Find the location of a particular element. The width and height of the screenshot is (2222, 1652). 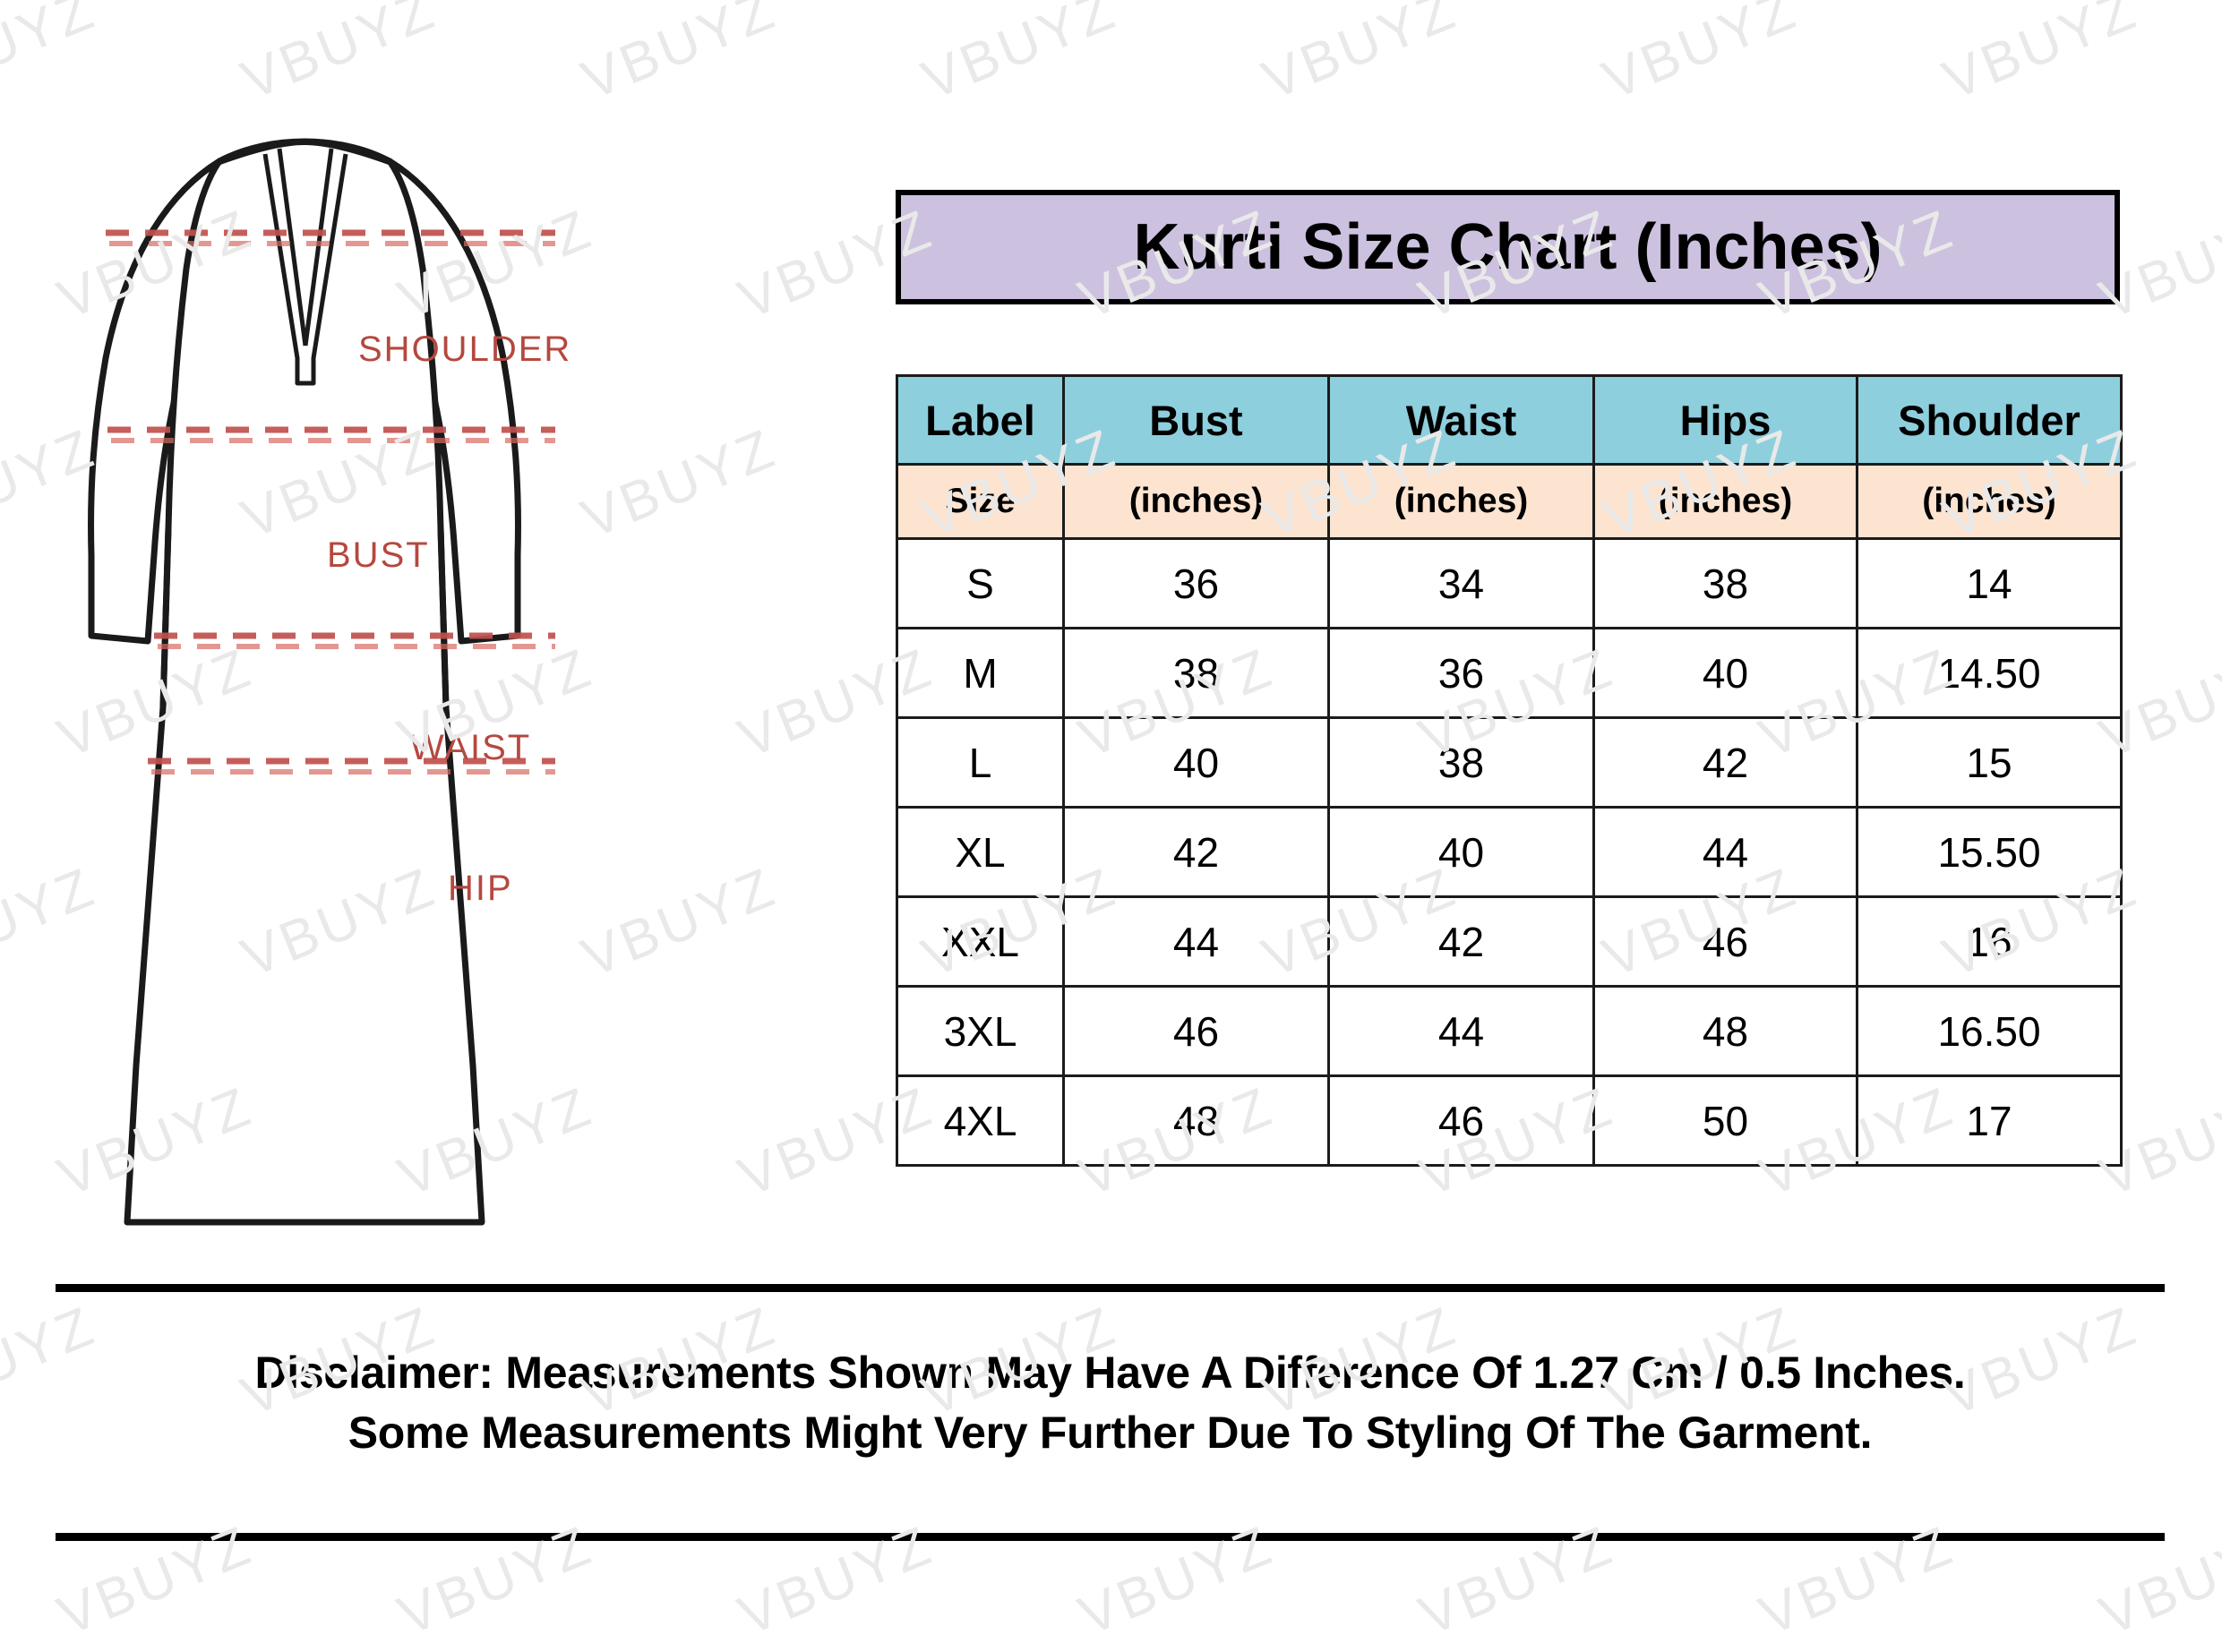

column-header-shoulder: Shoulder is located at coordinates (1989, 420).